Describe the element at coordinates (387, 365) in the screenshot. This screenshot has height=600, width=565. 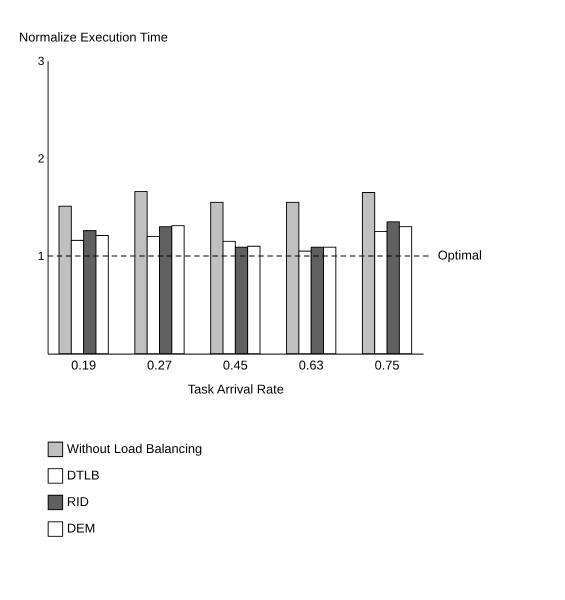
I see `x-tick-label: 0.75` at that location.